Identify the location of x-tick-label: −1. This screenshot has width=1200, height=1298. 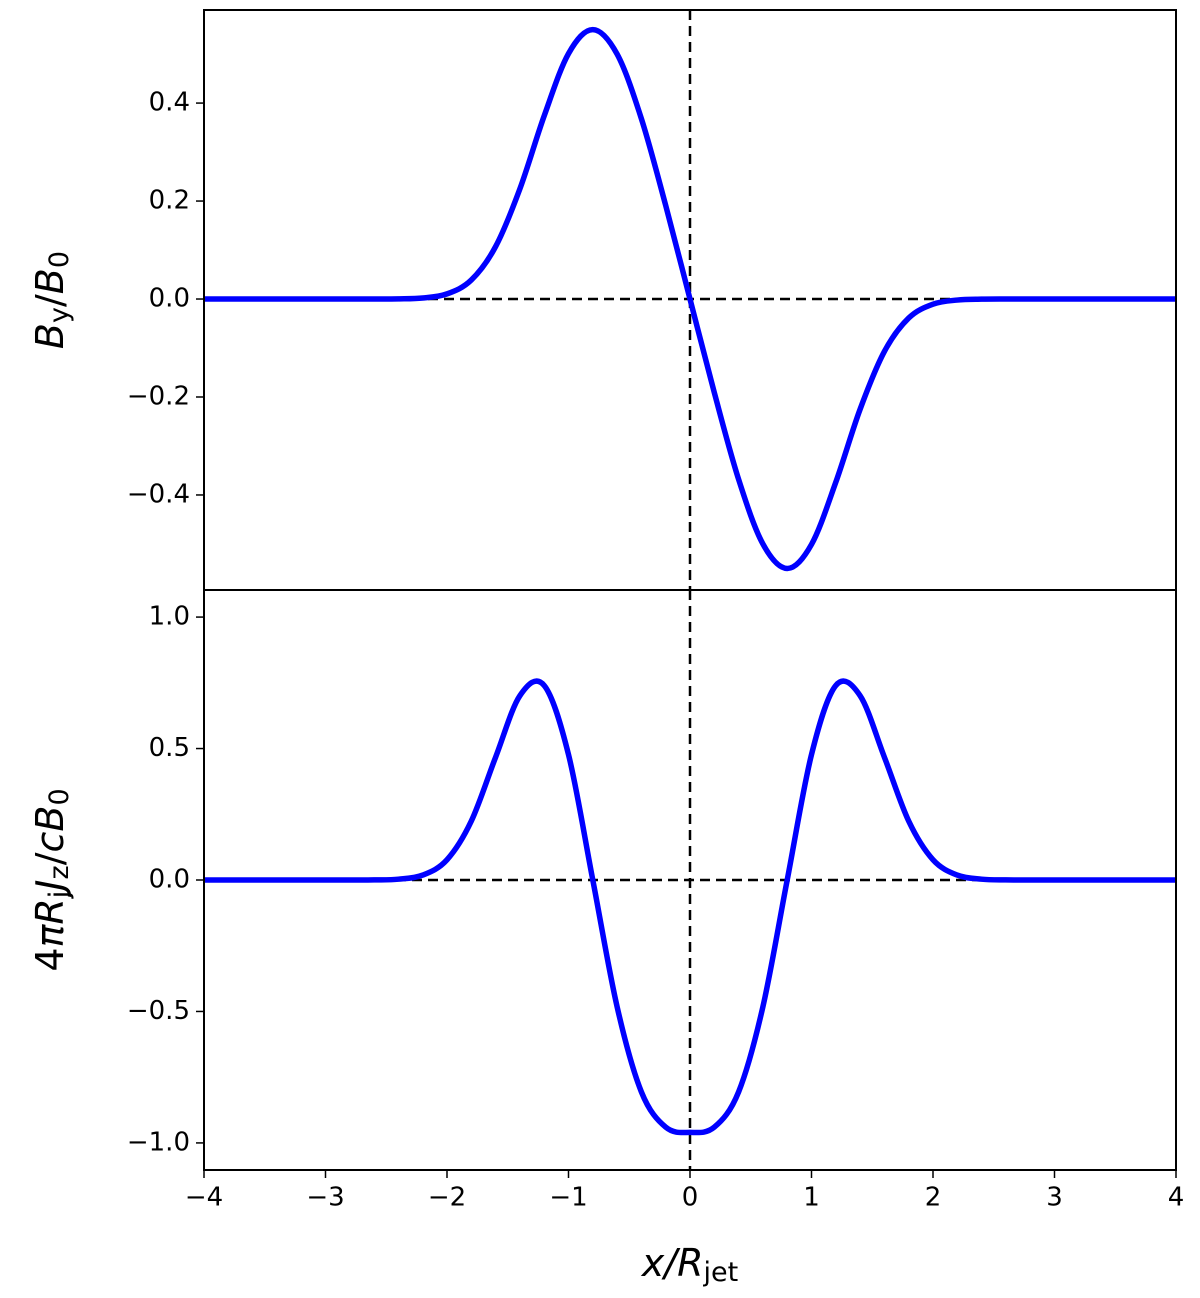
(568, 1198).